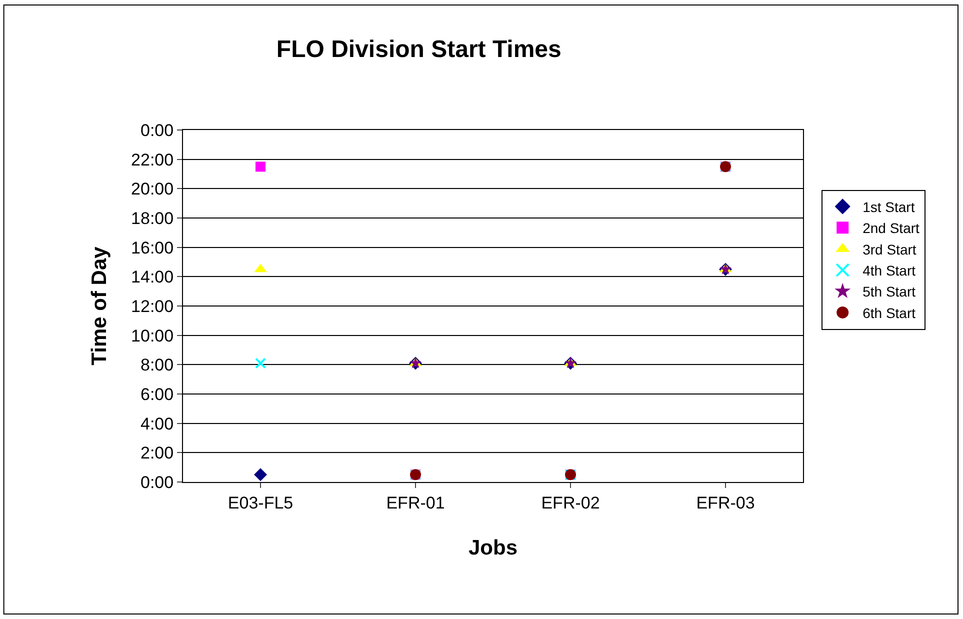  What do you see at coordinates (152, 189) in the screenshot?
I see `y-tick-label: 20:00` at bounding box center [152, 189].